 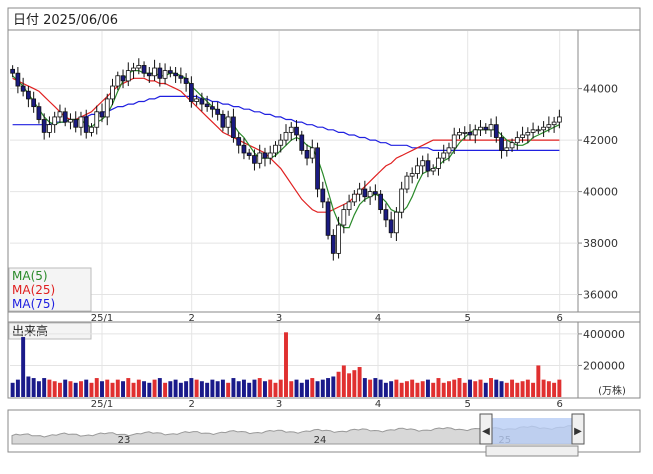 I want to click on volume-tick-label: 200000, so click(x=604, y=365).